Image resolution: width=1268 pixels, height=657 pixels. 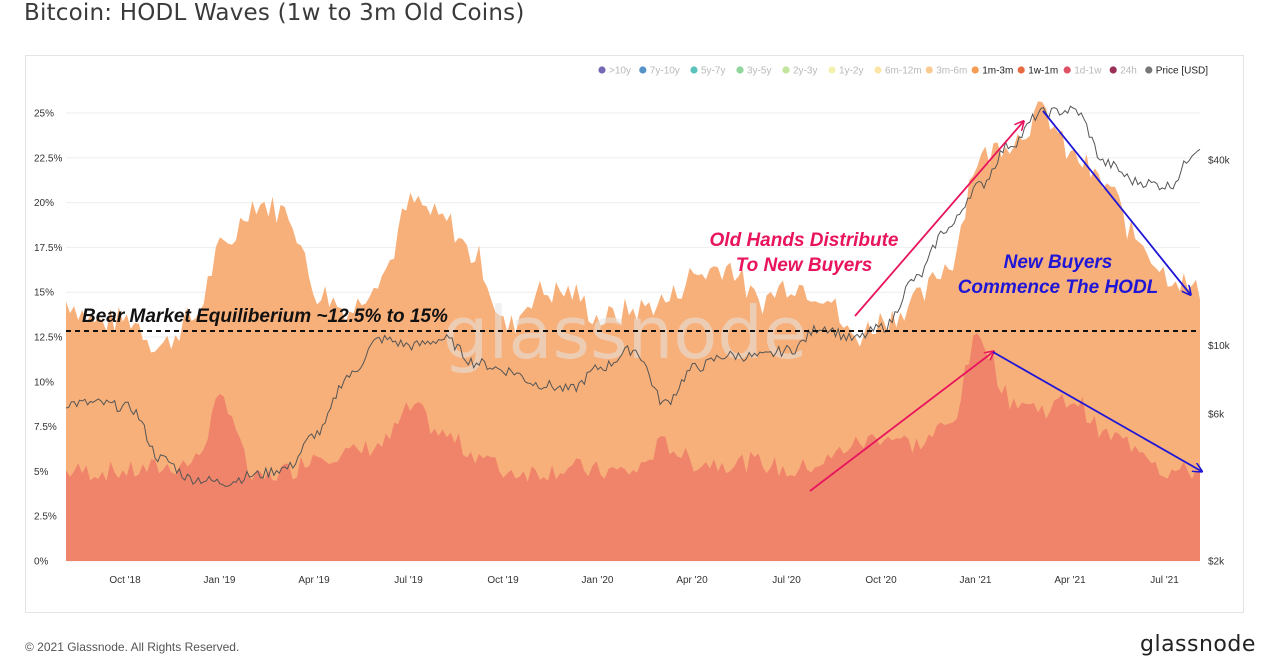 I want to click on footer-copyright: © 2021 Glassnode. All Rights Reserved., so click(x=132, y=647).